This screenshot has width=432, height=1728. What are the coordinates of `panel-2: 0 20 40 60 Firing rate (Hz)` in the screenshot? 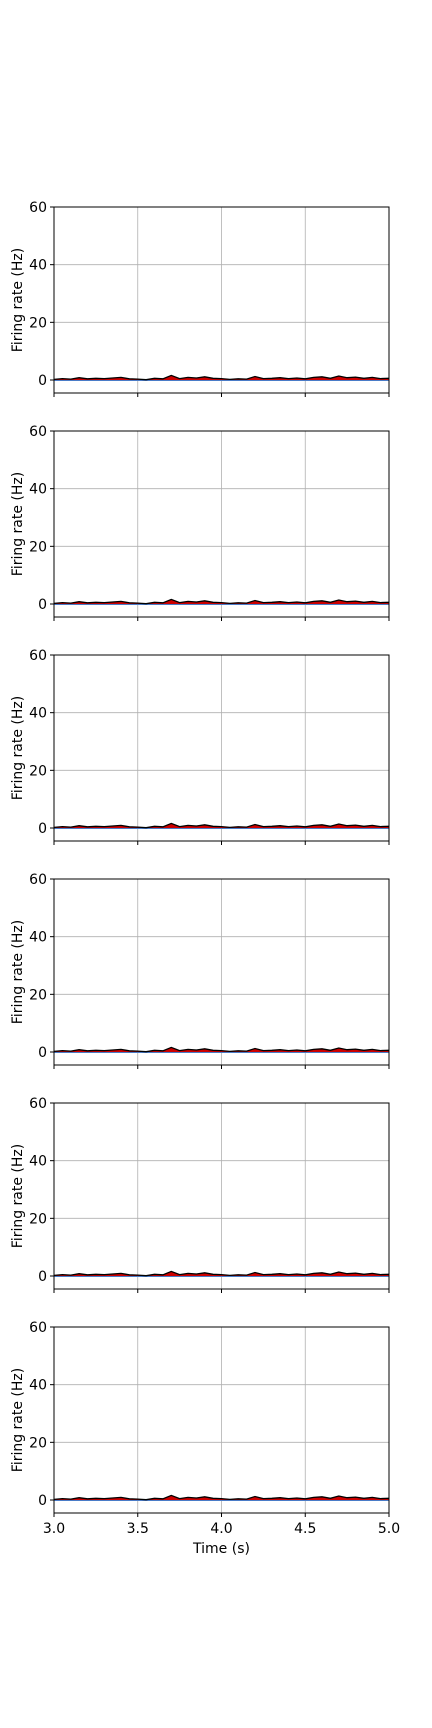 It's located at (200, 522).